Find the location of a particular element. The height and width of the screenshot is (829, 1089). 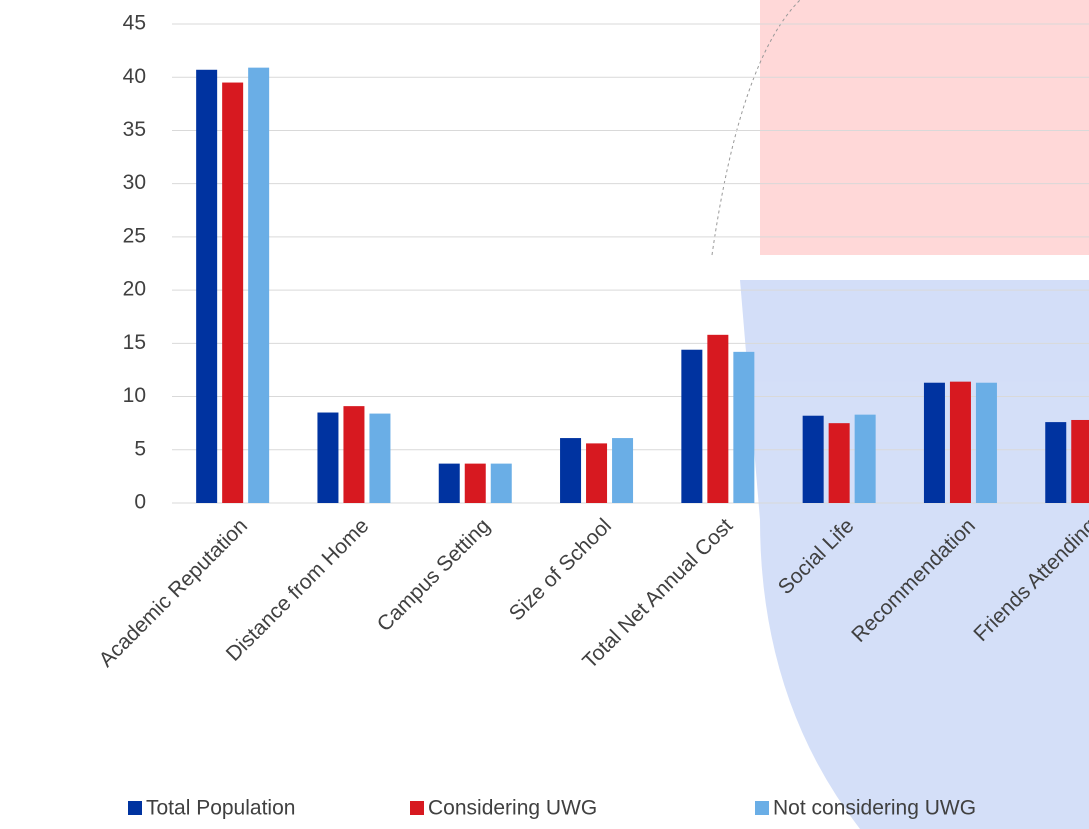

y-tick-label: 0 is located at coordinates (140, 502).